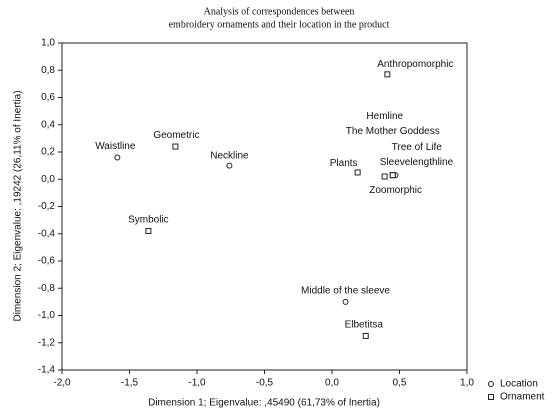 The image size is (559, 410). What do you see at coordinates (417, 162) in the screenshot?
I see `point-label: Sleevelengthline` at bounding box center [417, 162].